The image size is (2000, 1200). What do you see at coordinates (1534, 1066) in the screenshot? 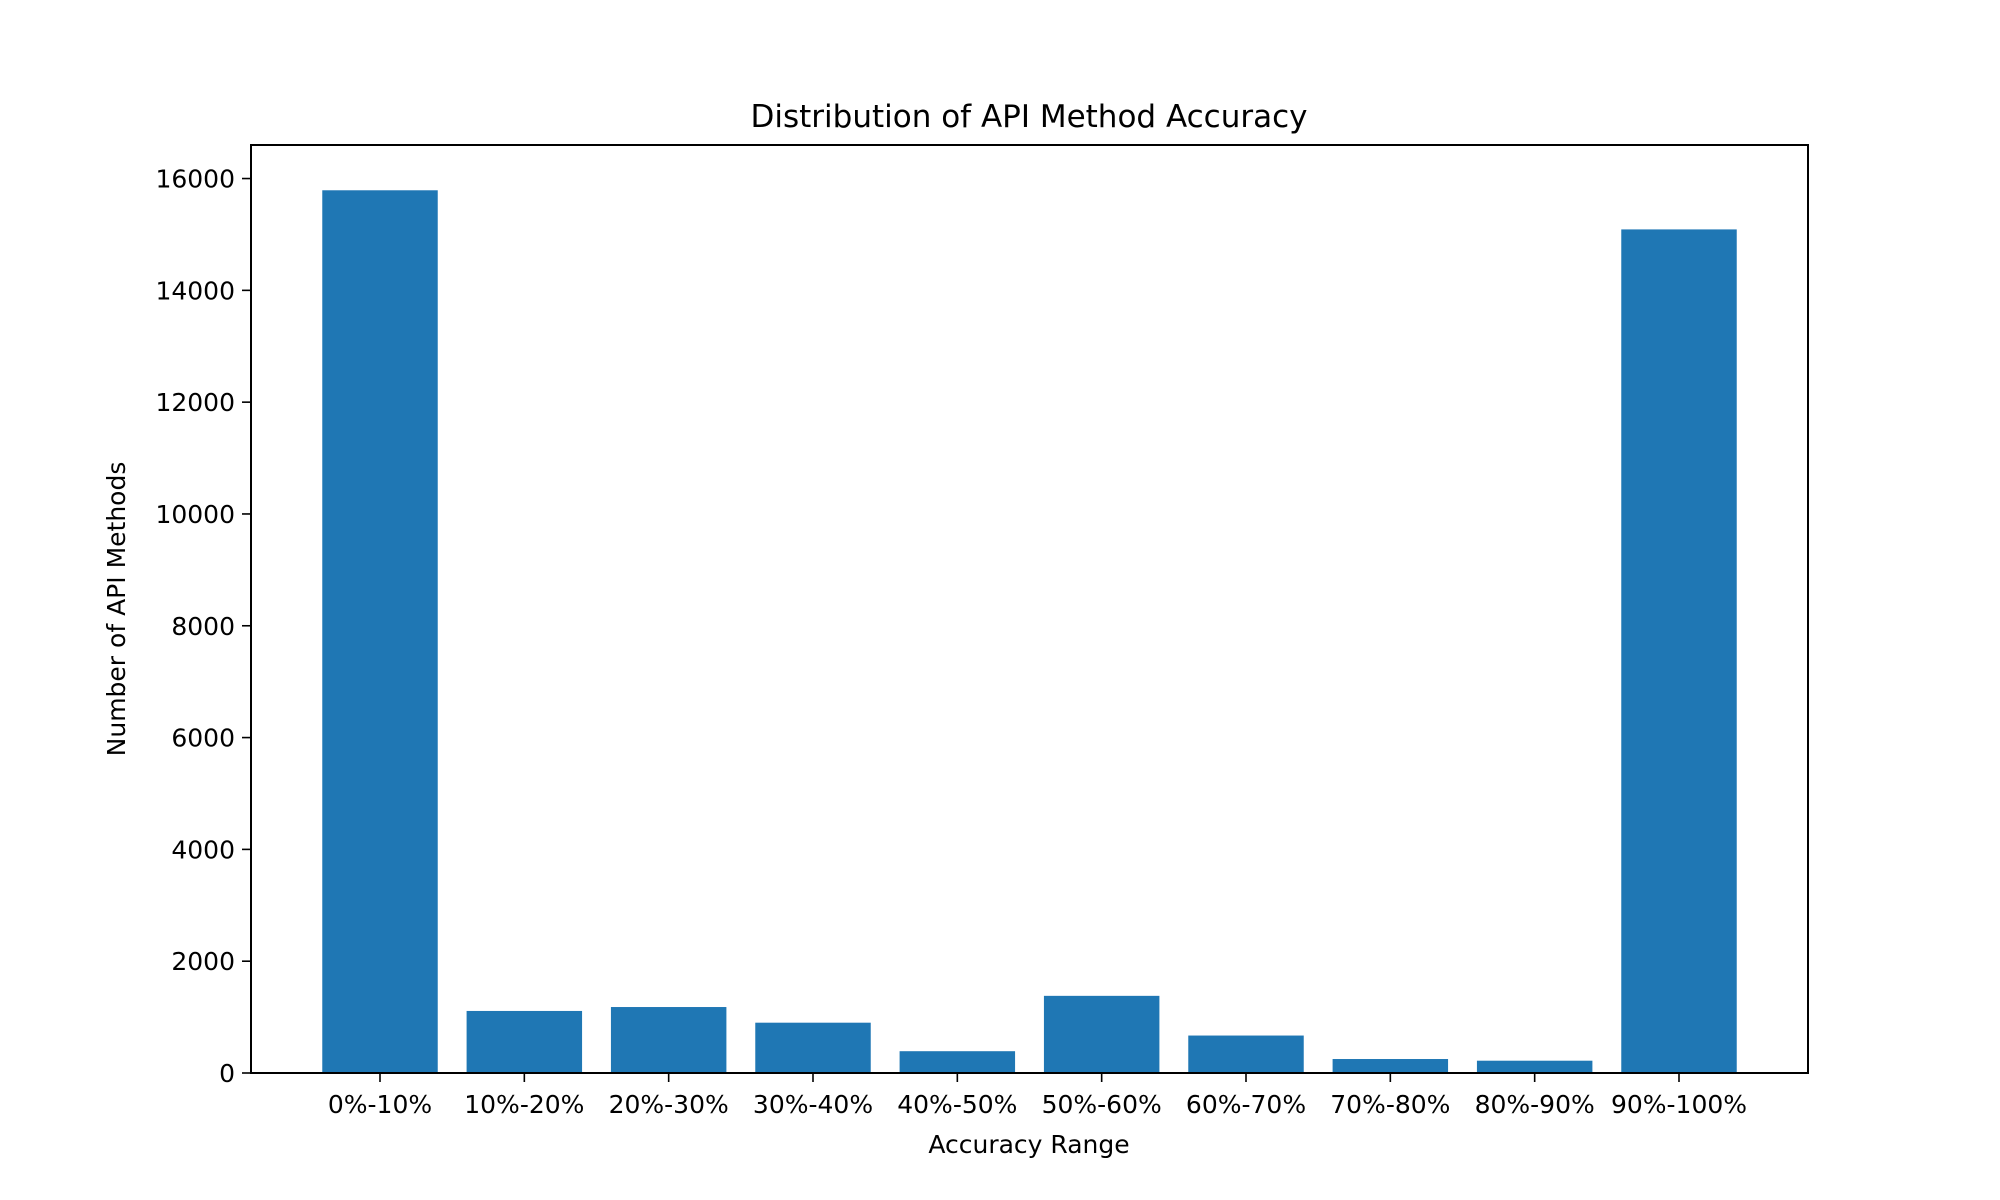
I see `bar-80%-90%` at bounding box center [1534, 1066].